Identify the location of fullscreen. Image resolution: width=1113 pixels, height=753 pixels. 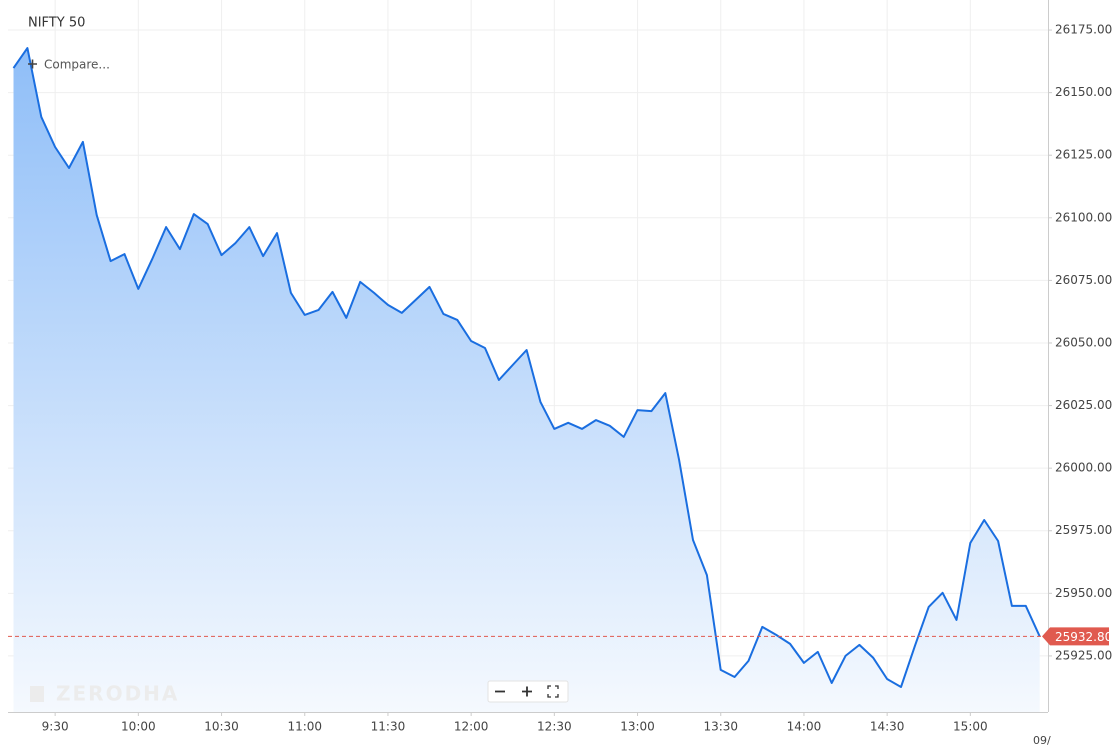
(553, 691).